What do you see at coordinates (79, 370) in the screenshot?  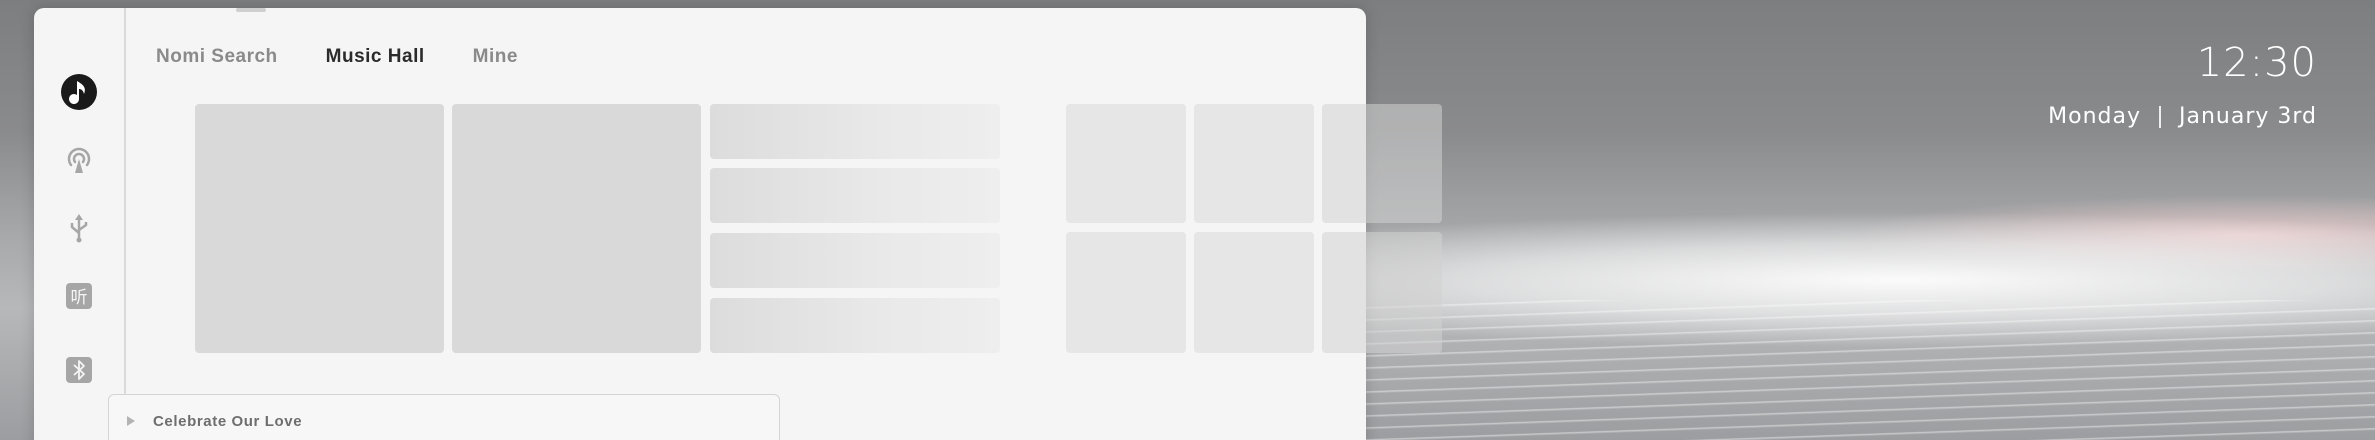 I see `bluetooth-icon` at bounding box center [79, 370].